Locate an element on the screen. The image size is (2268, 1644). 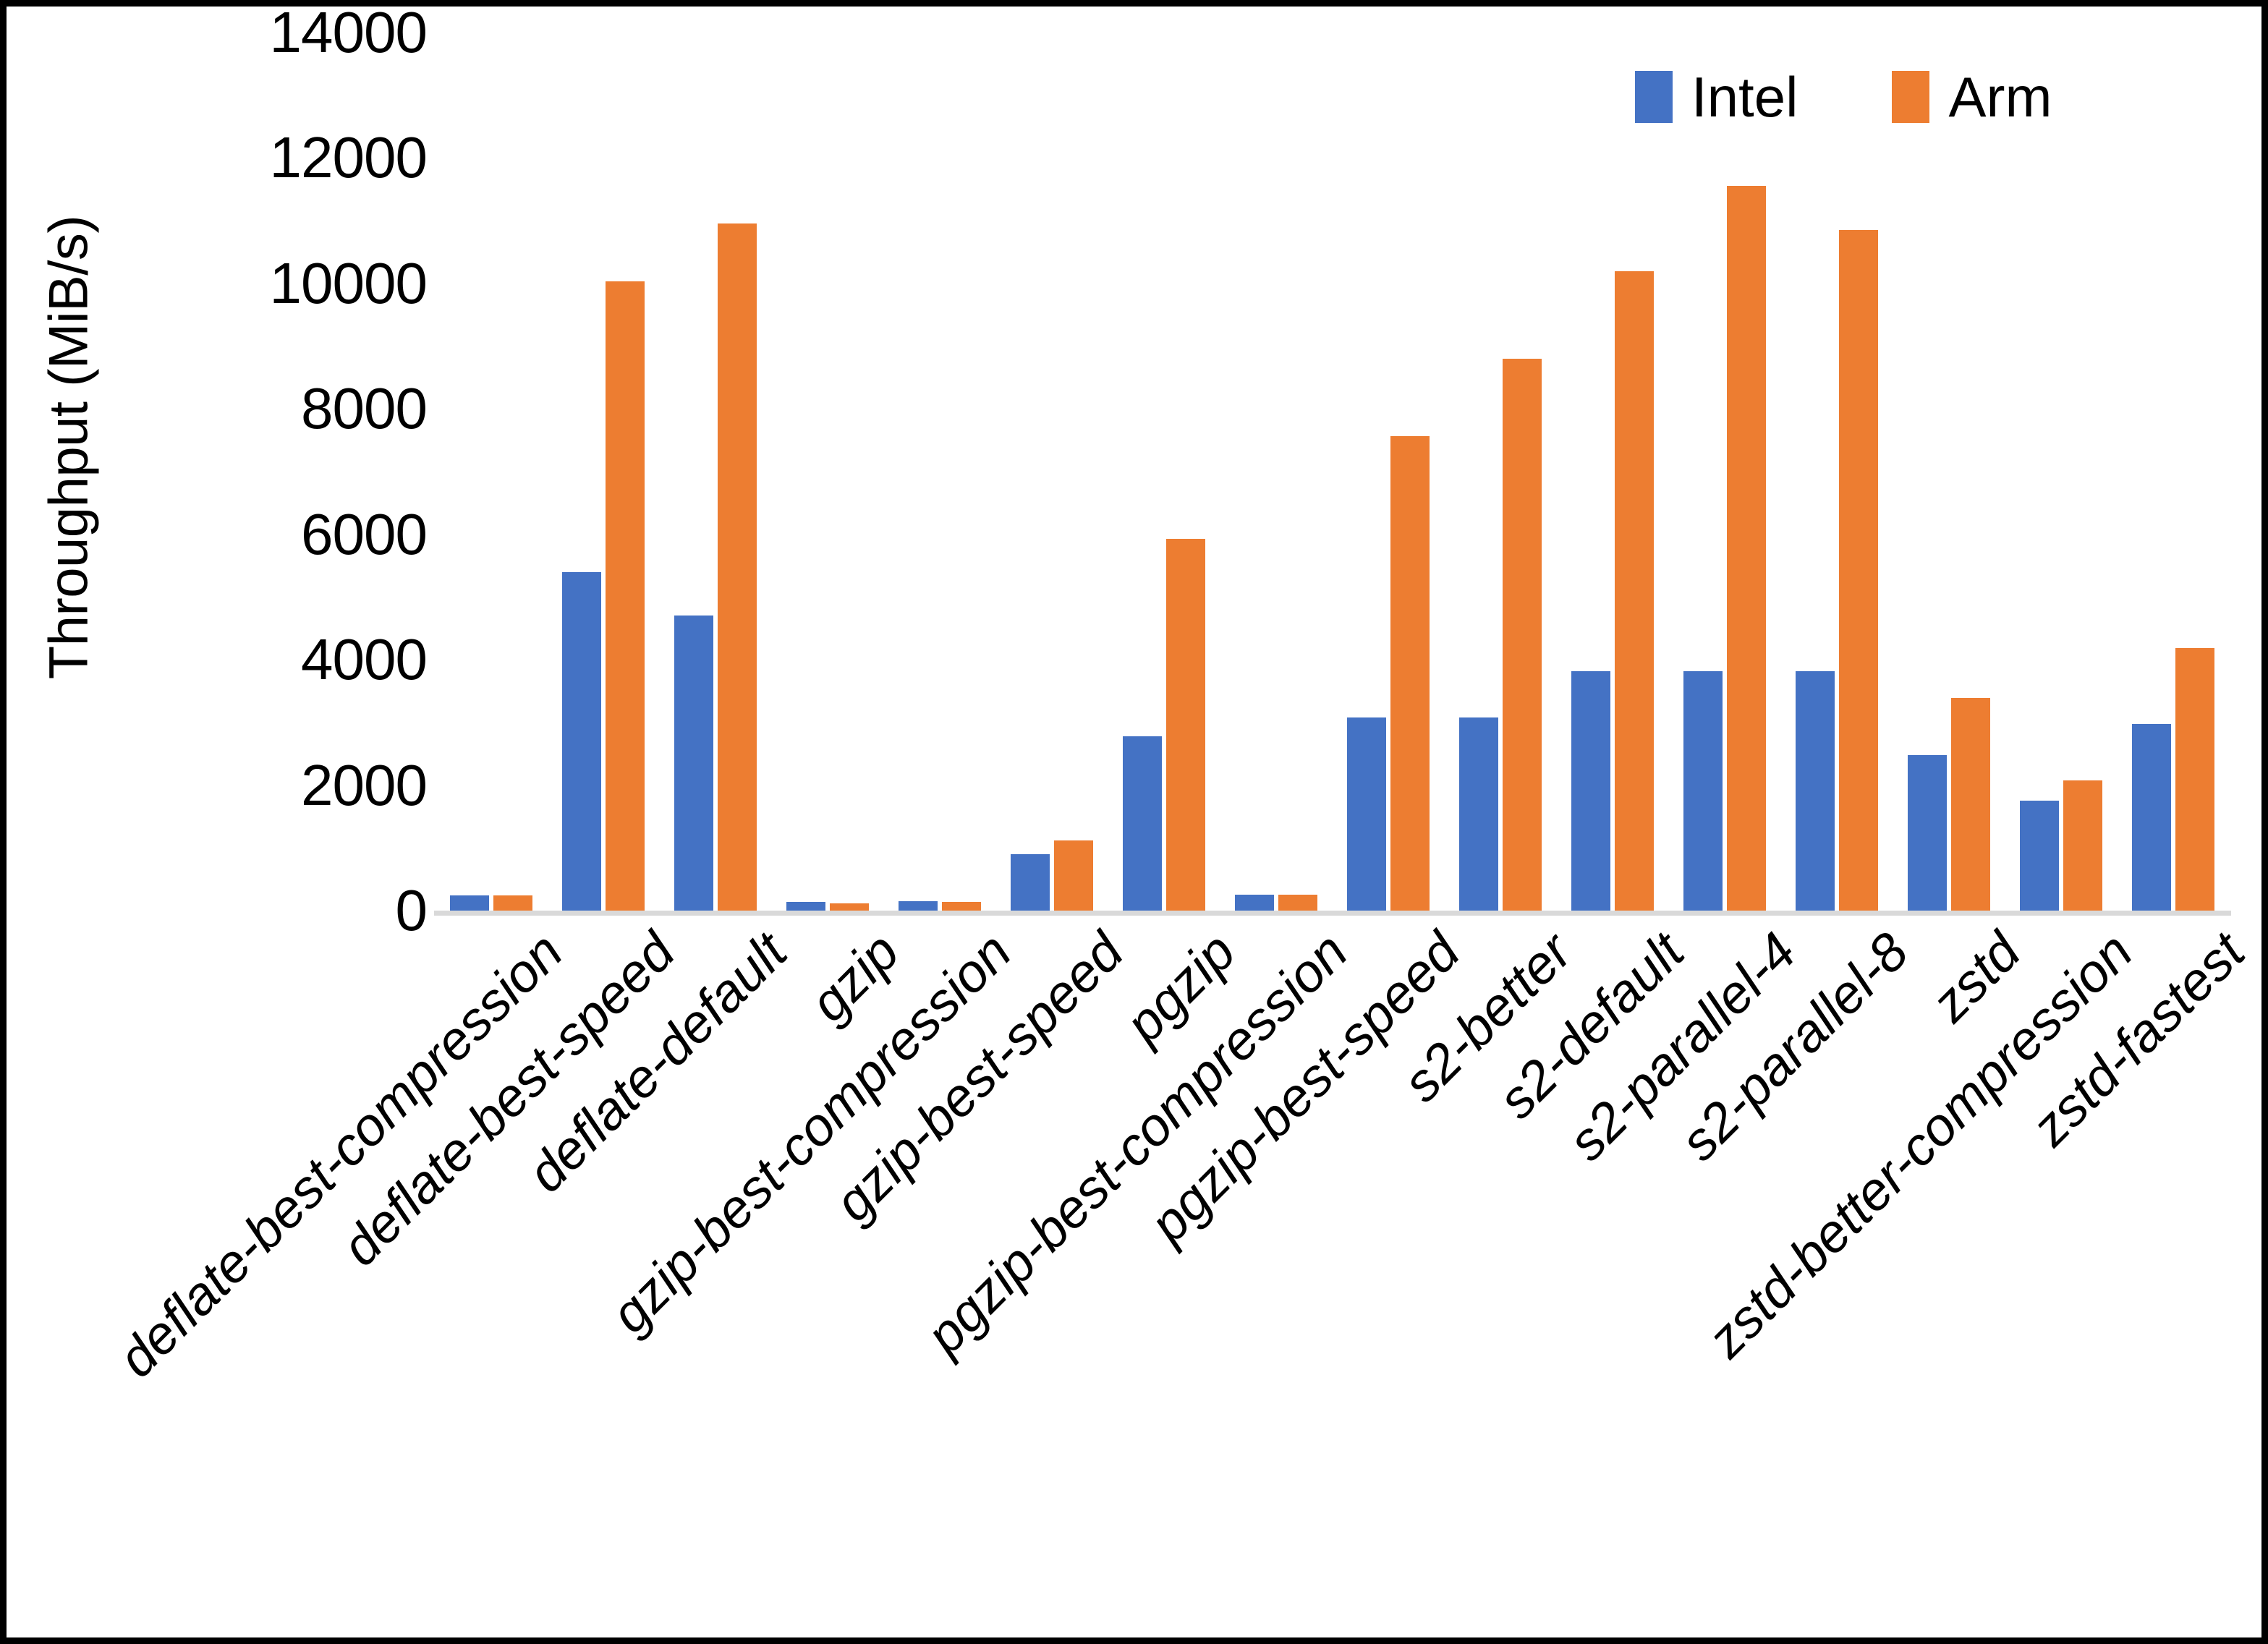
legend-item-intel: Intel is located at coordinates (1716, 97).